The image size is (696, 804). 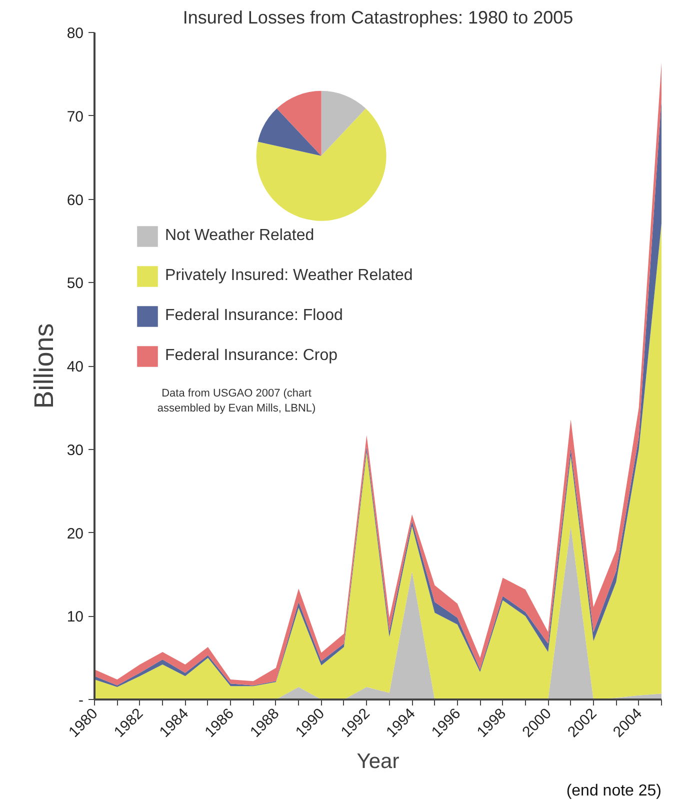 I want to click on y-tick-label: 30, so click(x=75, y=450).